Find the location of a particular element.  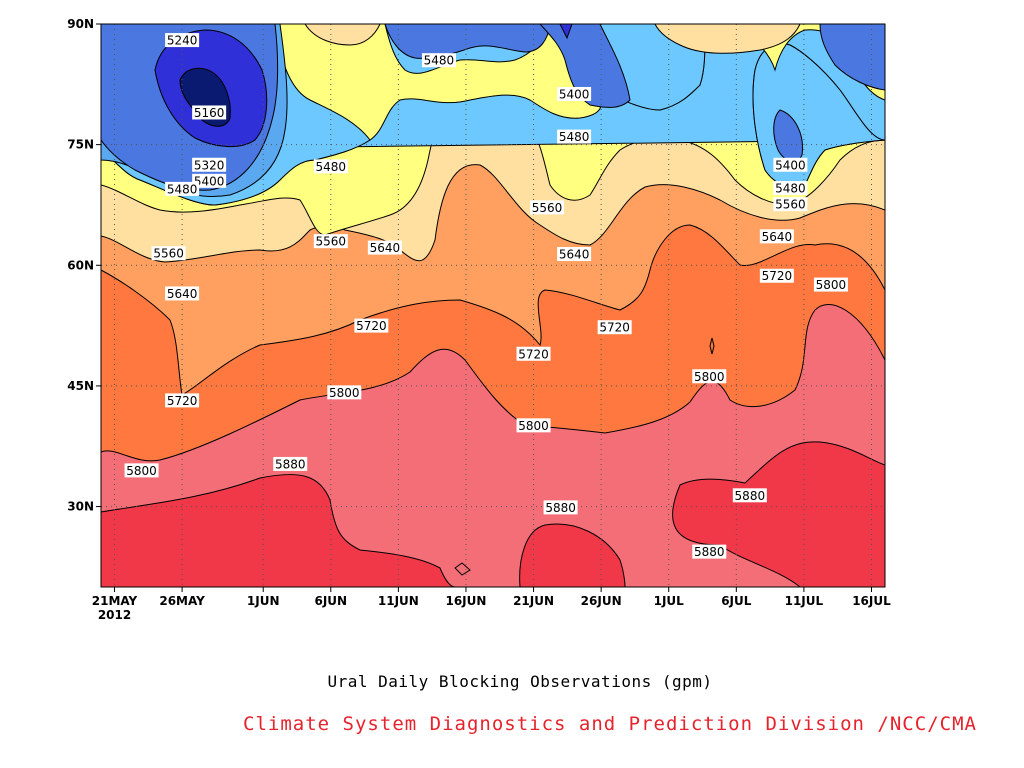

contour-label-text: 5640 is located at coordinates (777, 237).